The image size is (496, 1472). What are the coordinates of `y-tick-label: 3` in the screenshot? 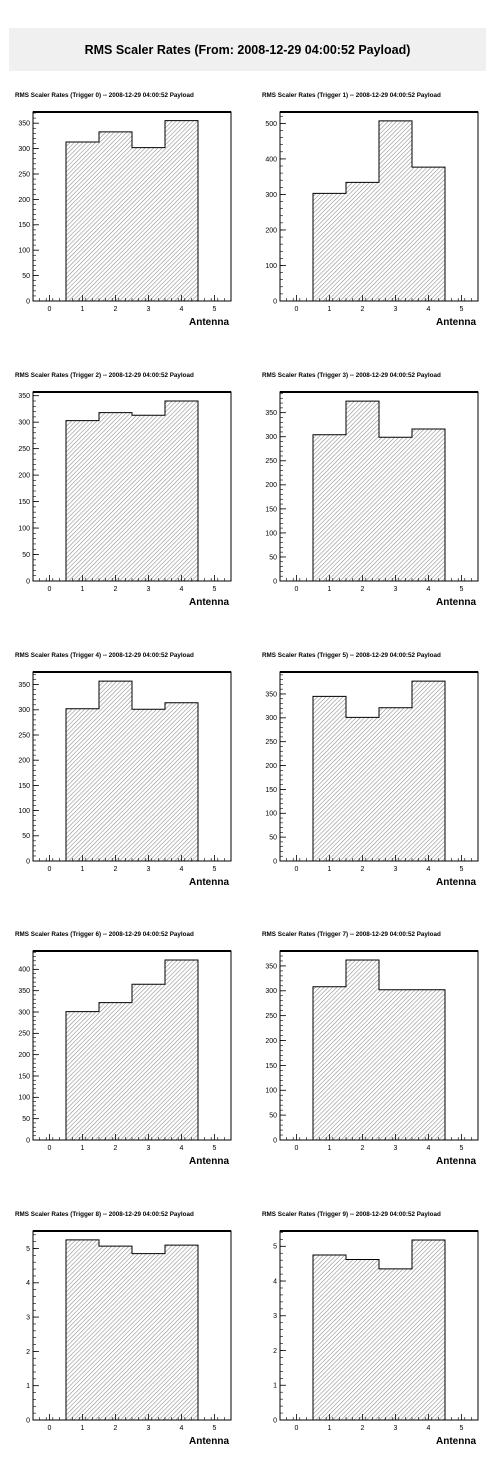 It's located at (275, 1316).